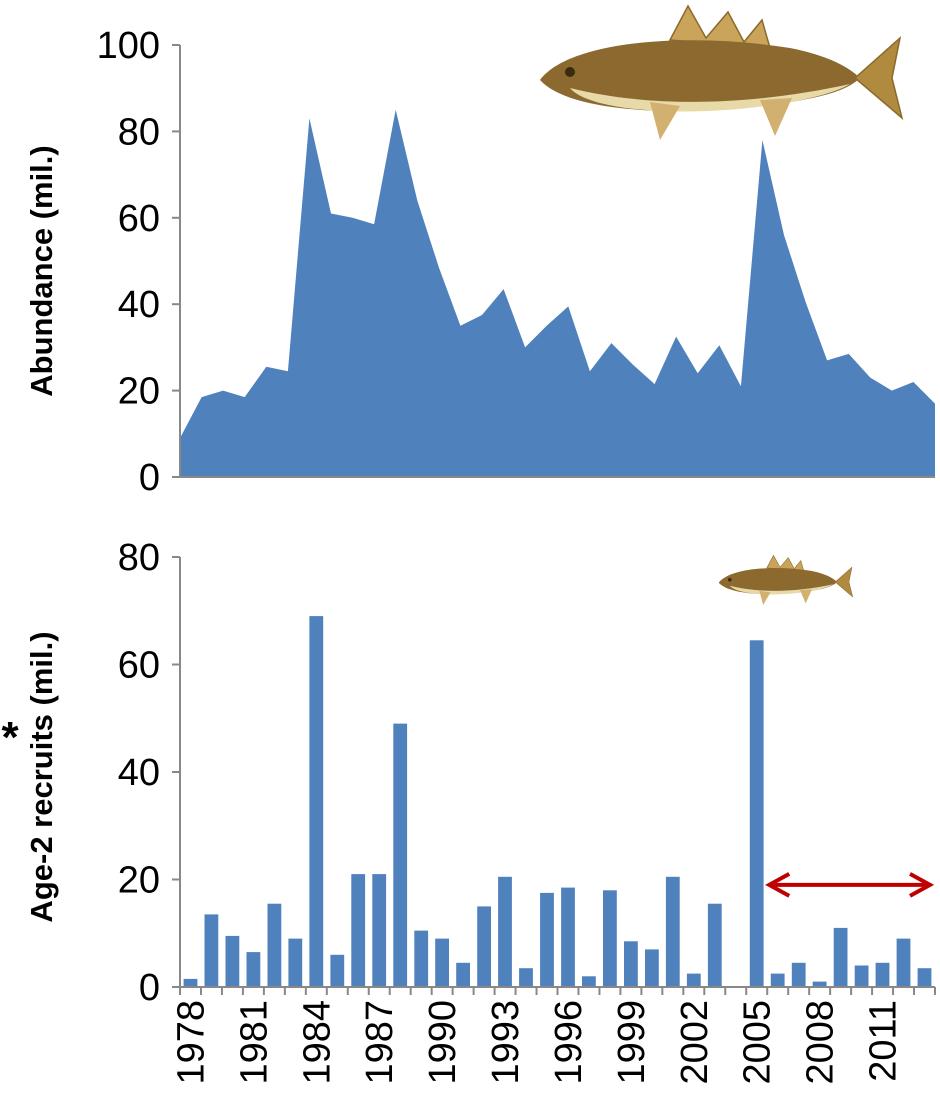 Image resolution: width=940 pixels, height=1114 pixels. I want to click on recruits-y-axis-marker: *, so click(10, 737).